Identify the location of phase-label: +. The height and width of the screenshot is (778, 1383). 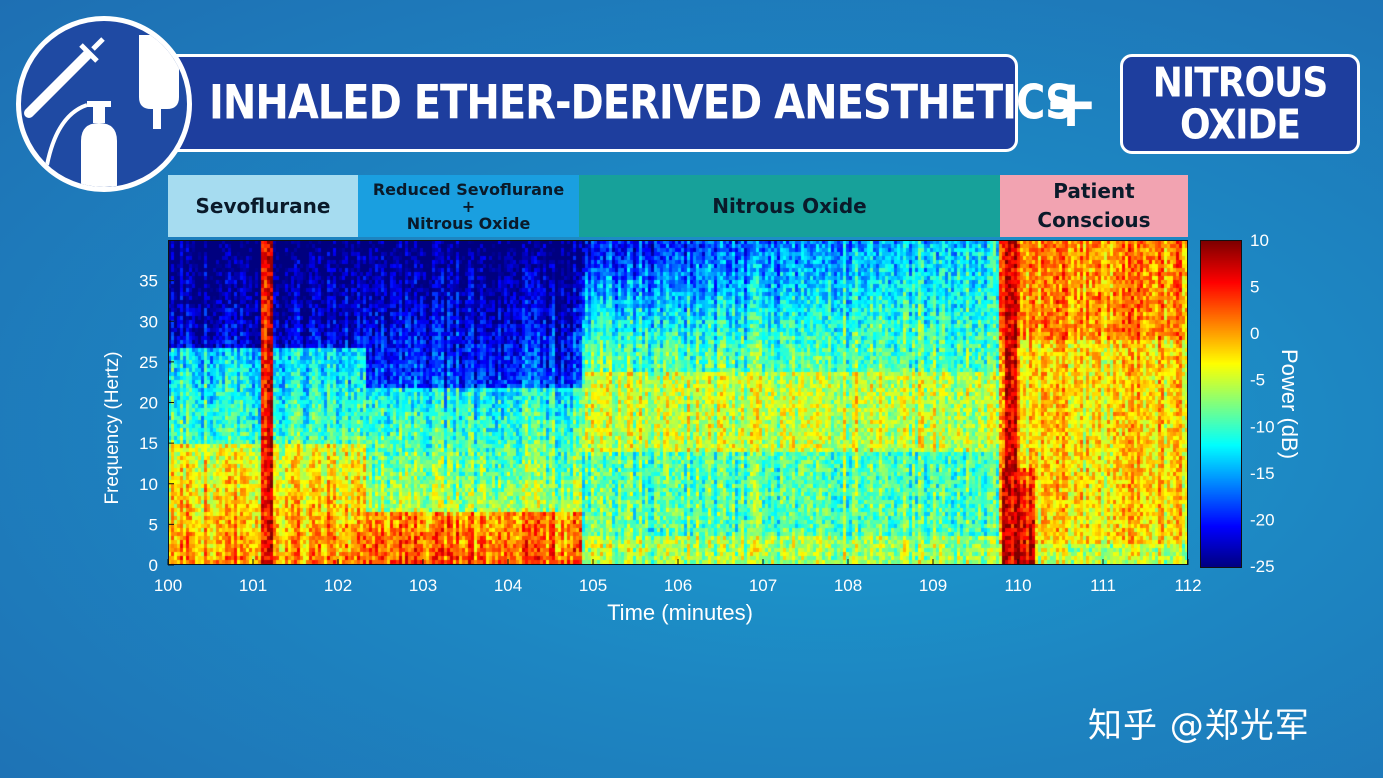
(468, 206).